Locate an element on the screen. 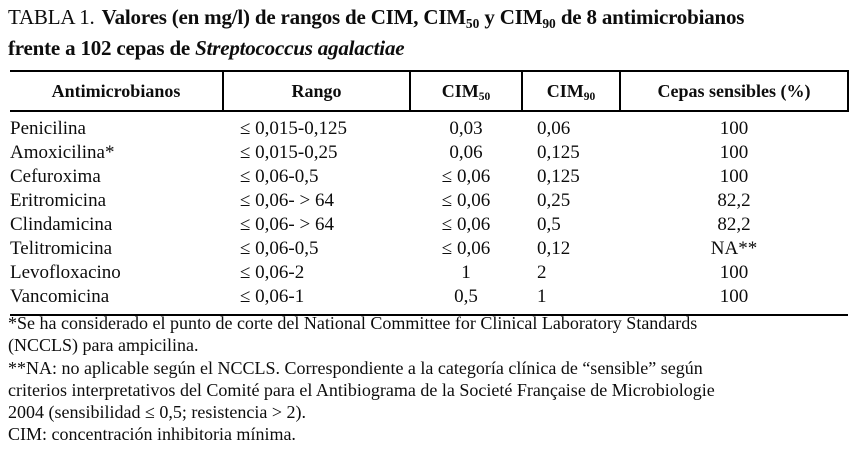 The width and height of the screenshot is (856, 449). header-cim50-base: CIM is located at coordinates (460, 90).